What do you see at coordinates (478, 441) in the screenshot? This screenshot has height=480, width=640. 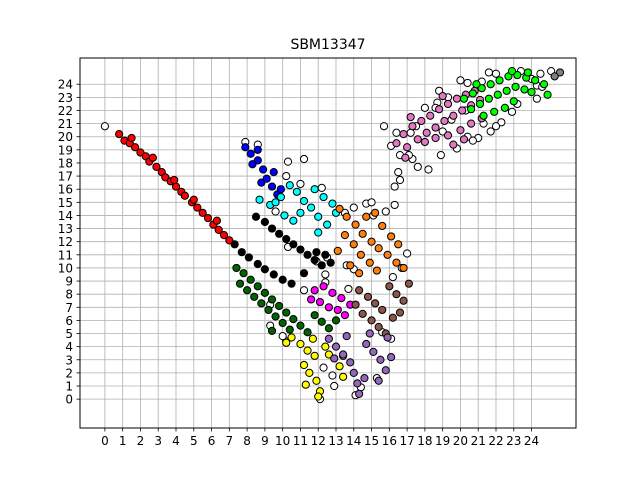 I see `x-tick-label: 21` at bounding box center [478, 441].